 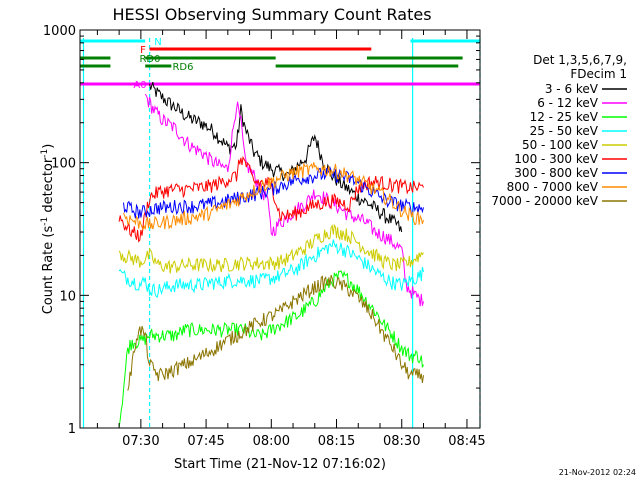 What do you see at coordinates (157, 42) in the screenshot?
I see `flag-label-n: N` at bounding box center [157, 42].